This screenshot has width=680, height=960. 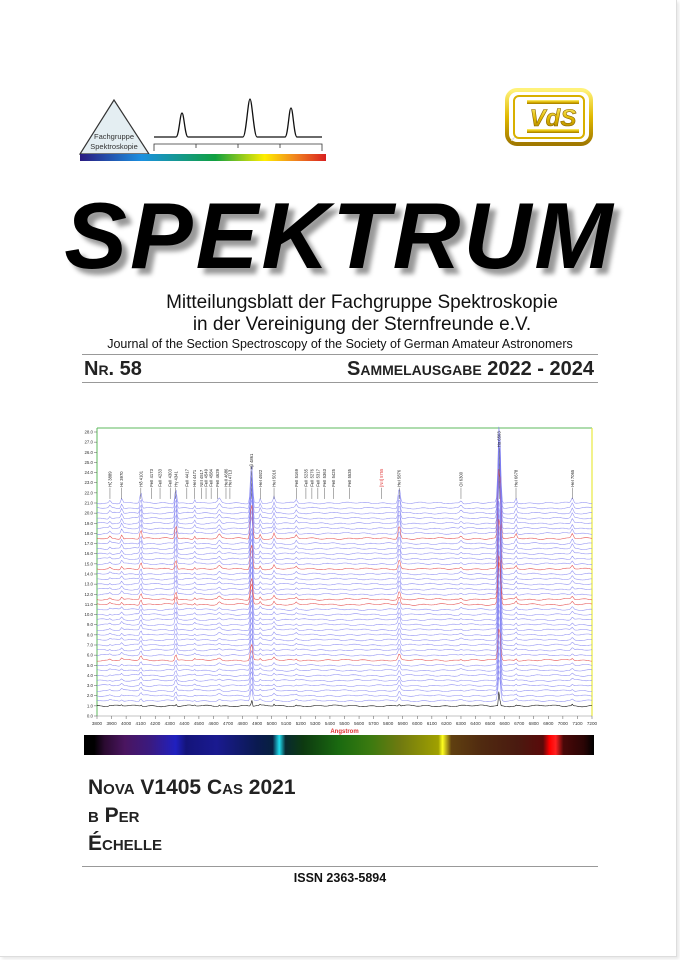 I want to click on line-label: FeII 4233, so click(x=160, y=477).